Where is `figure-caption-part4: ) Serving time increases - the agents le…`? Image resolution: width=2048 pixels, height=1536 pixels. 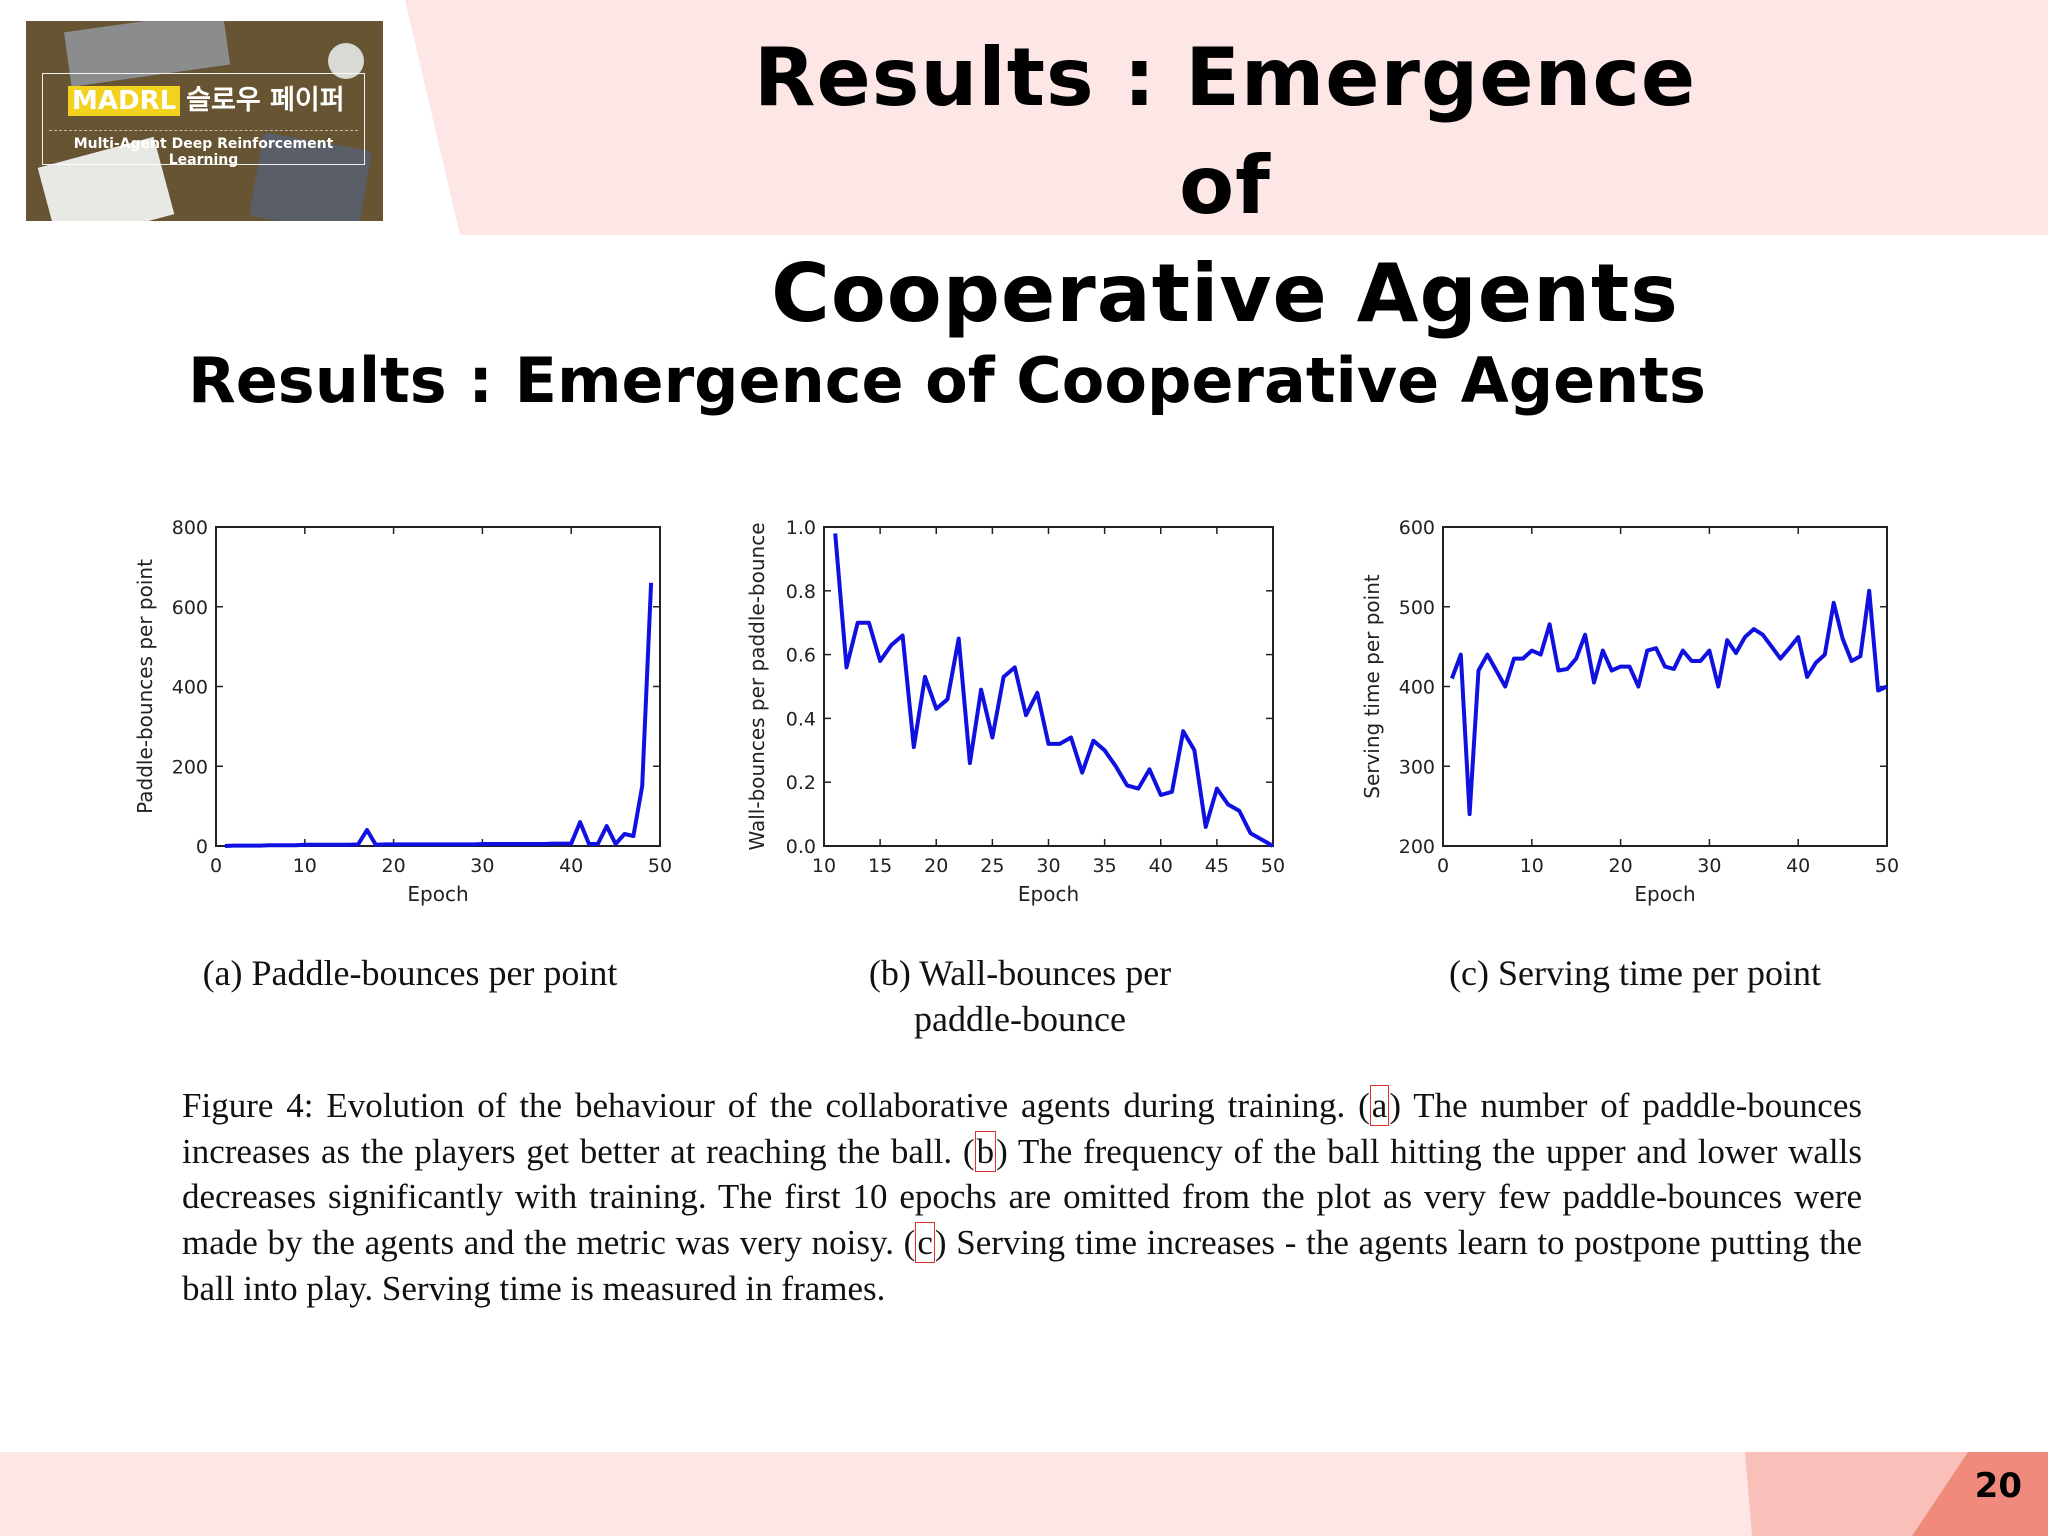 figure-caption-part4: ) Serving time increases - the agents le… is located at coordinates (1022, 1265).